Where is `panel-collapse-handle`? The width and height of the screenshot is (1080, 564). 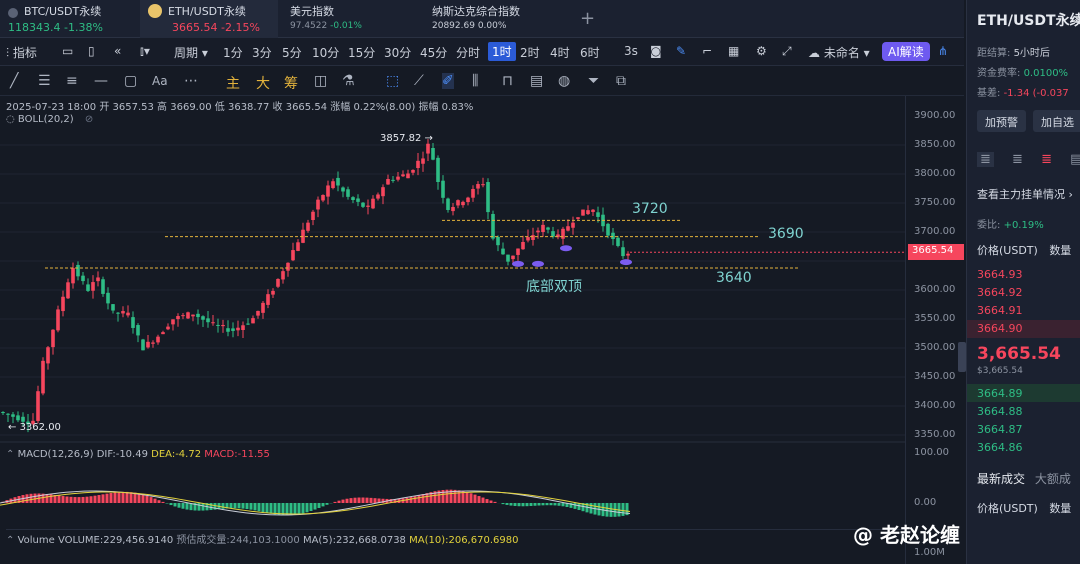 panel-collapse-handle is located at coordinates (962, 357).